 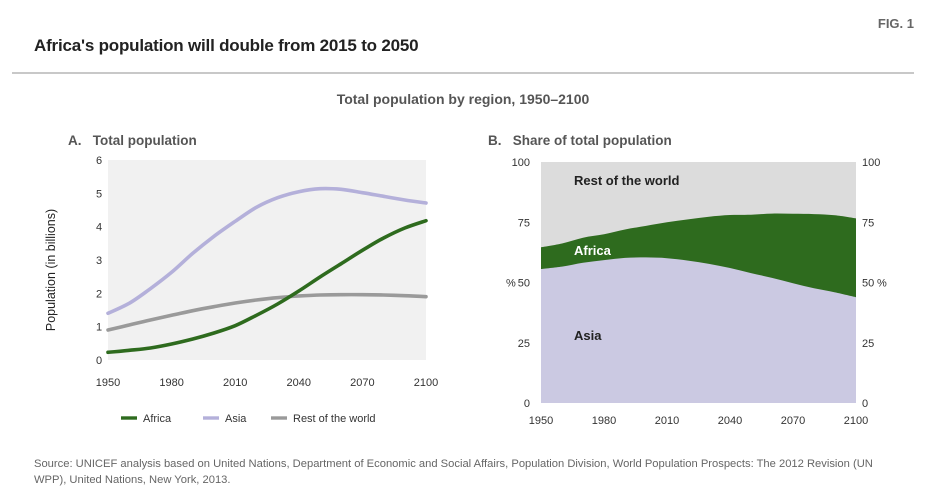 I want to click on x-tick-label: 2100, so click(x=426, y=383).